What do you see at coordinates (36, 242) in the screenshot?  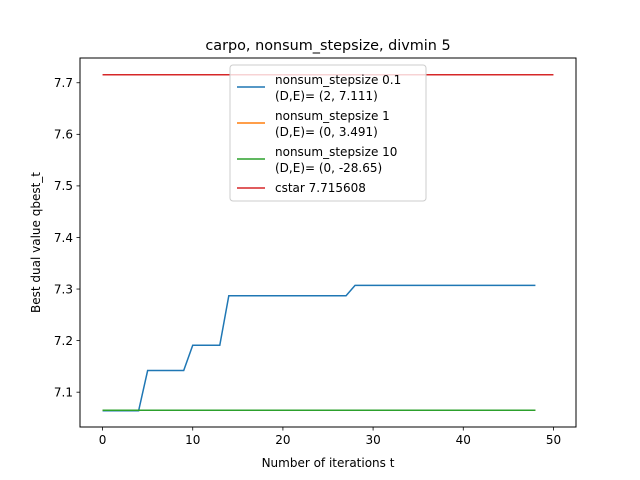 I see `y-axis-label: Best dual value qbest_t` at bounding box center [36, 242].